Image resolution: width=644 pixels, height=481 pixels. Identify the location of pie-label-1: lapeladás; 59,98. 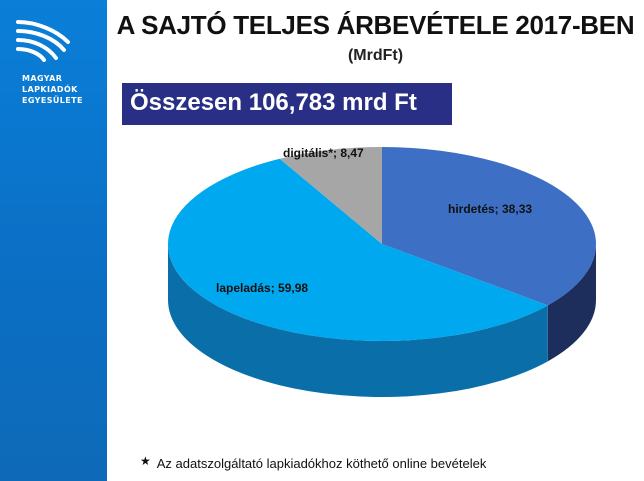
(262, 288).